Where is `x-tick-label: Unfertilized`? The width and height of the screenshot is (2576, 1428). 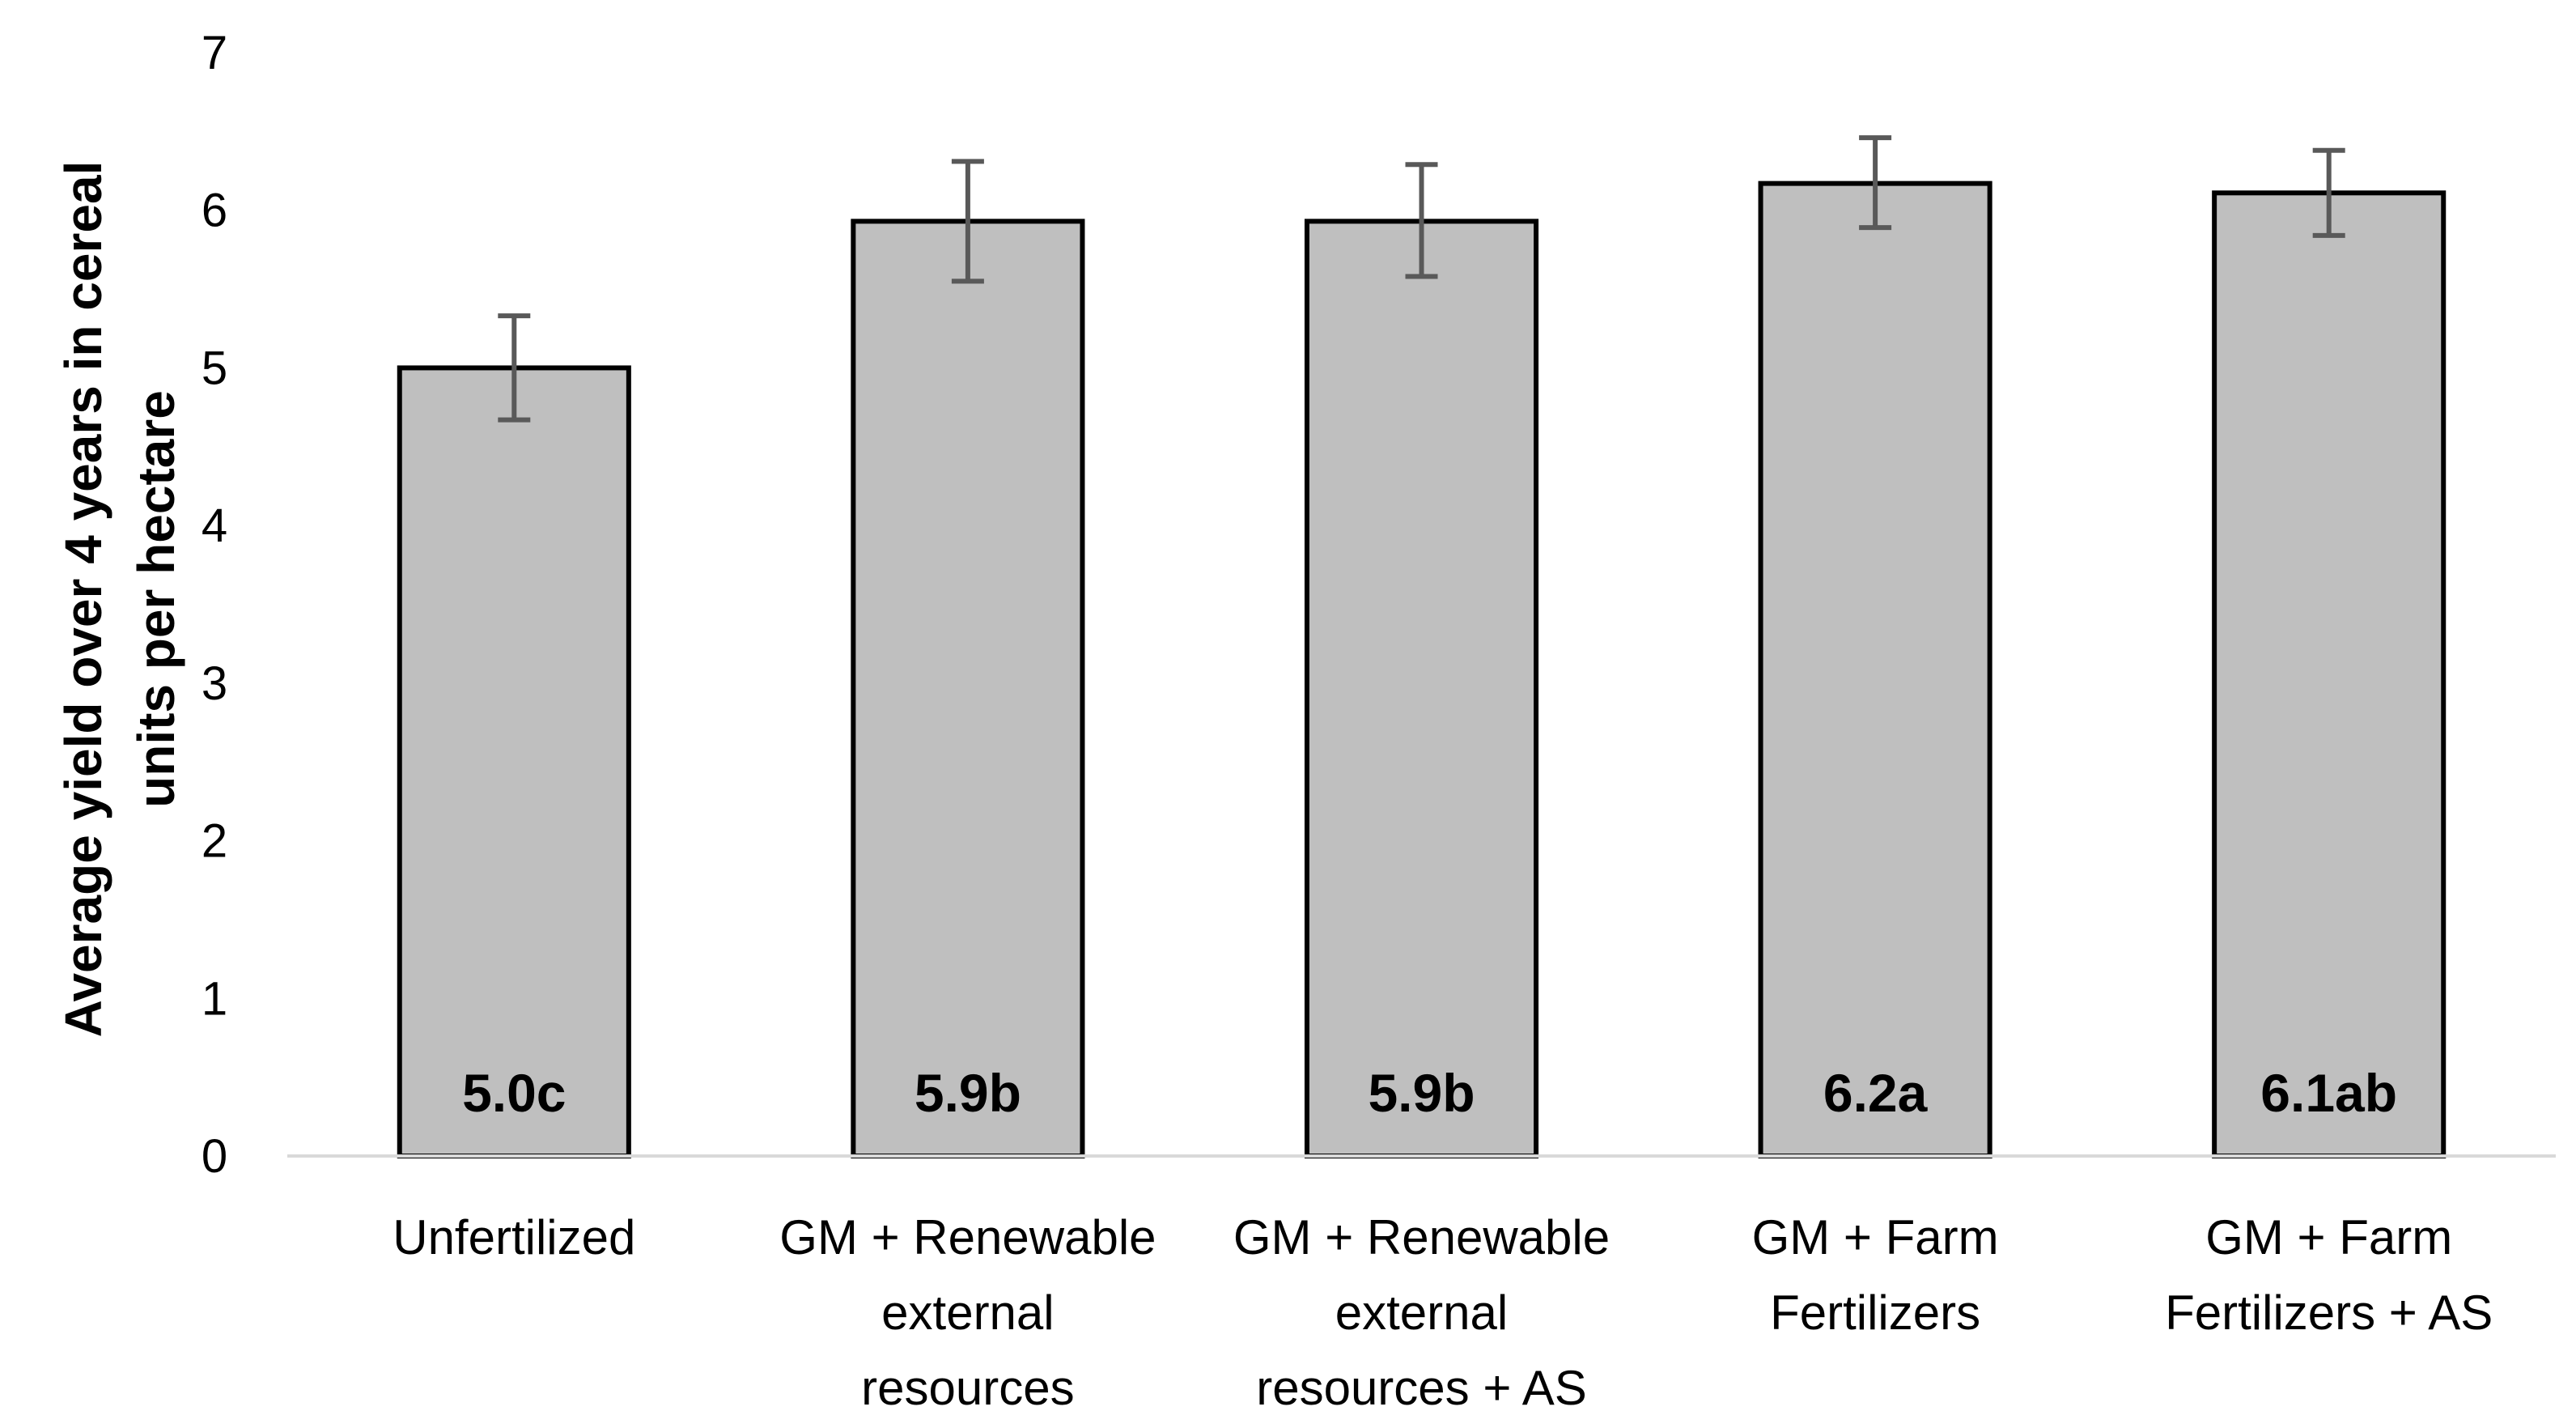
x-tick-label: Unfertilized is located at coordinates (514, 1237).